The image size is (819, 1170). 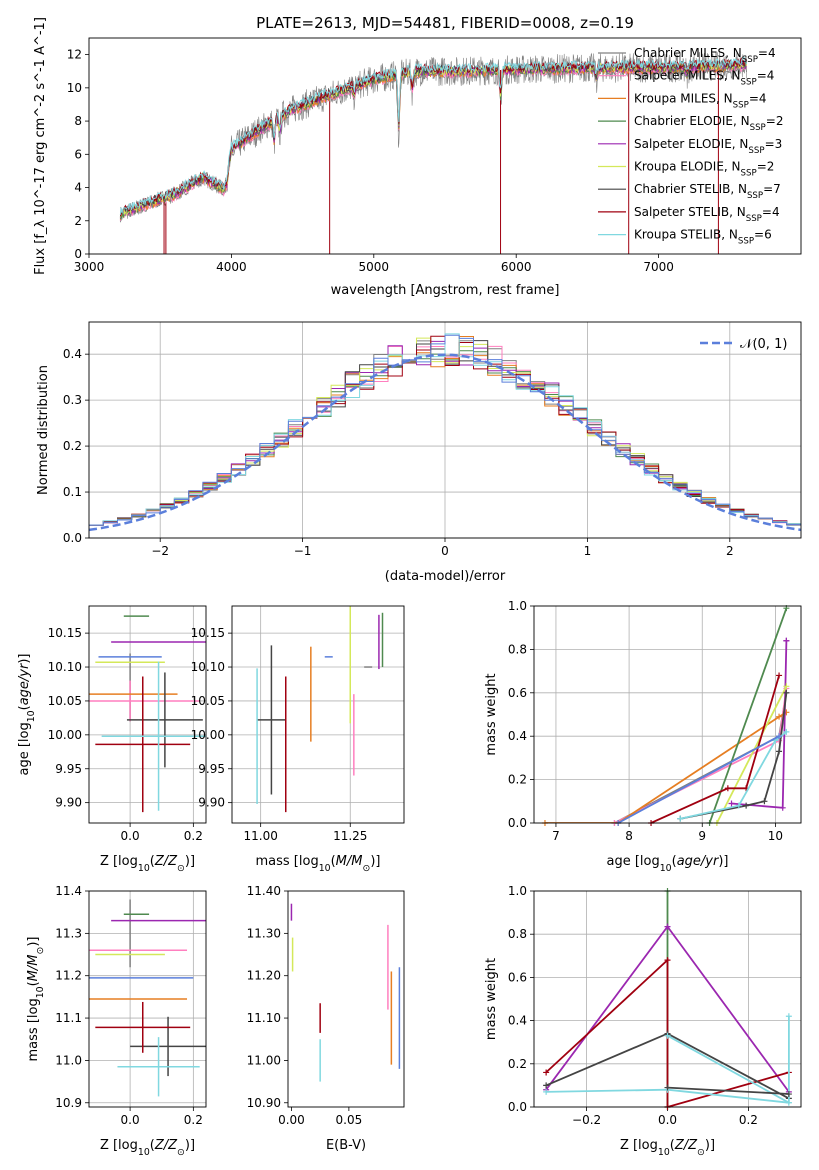 I want to click on y-tick-label: 2, so click(x=78, y=221).